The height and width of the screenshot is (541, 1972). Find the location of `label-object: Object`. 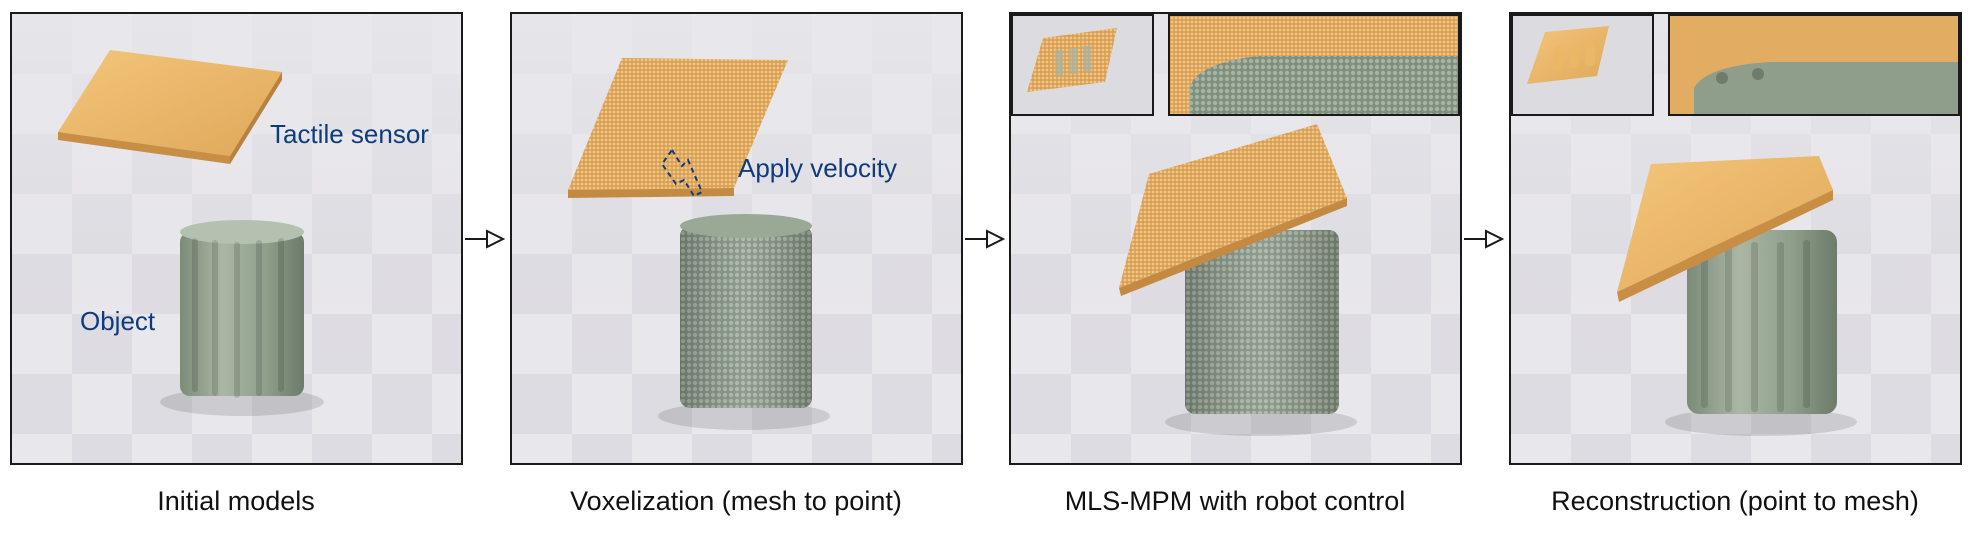

label-object: Object is located at coordinates (118, 321).